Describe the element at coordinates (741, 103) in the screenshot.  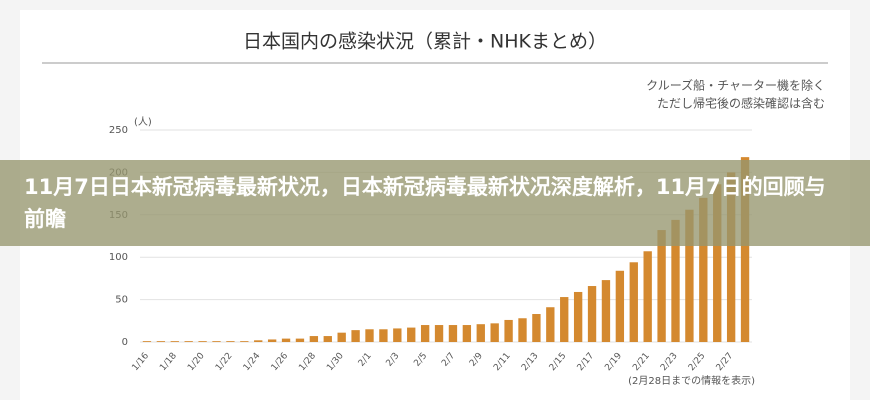
I see `note: ただし帰宅後の感染確認は含む` at that location.